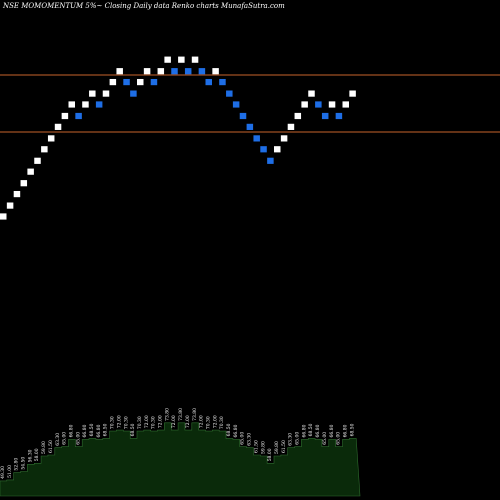 Image resolution: width=500 pixels, height=500 pixels. I want to click on volume-label-44: 65.00, so click(298, 438).